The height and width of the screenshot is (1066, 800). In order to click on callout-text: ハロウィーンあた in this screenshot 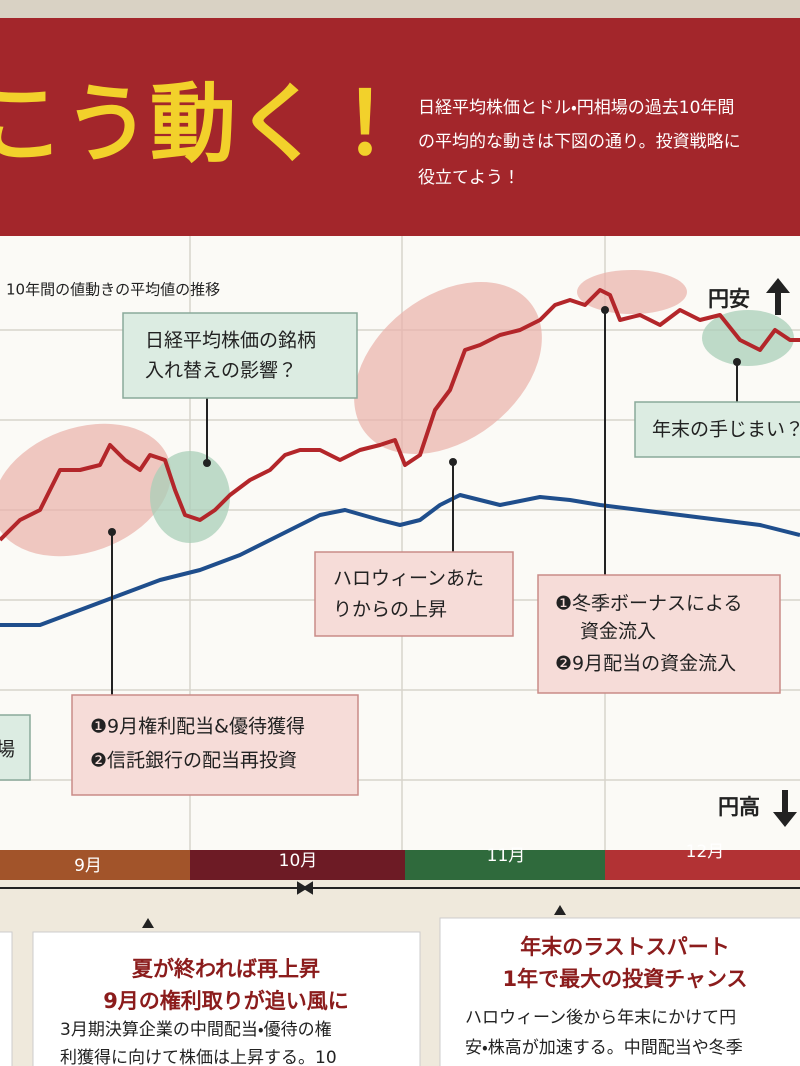, I will do `click(408, 579)`.